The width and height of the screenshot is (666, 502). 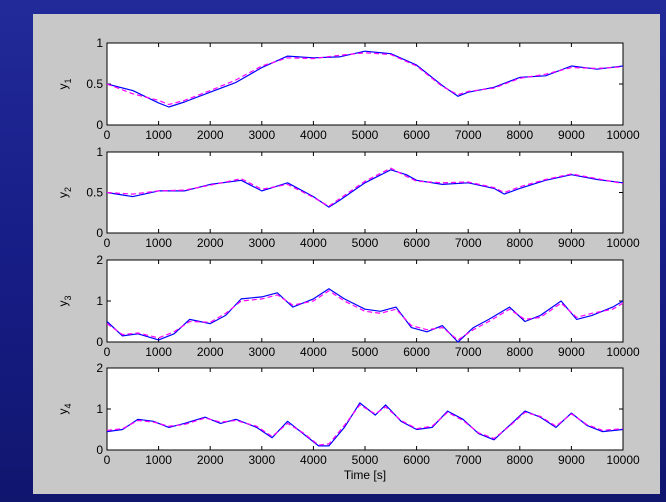 I want to click on y-axis-label-4: y4, so click(x=64, y=408).